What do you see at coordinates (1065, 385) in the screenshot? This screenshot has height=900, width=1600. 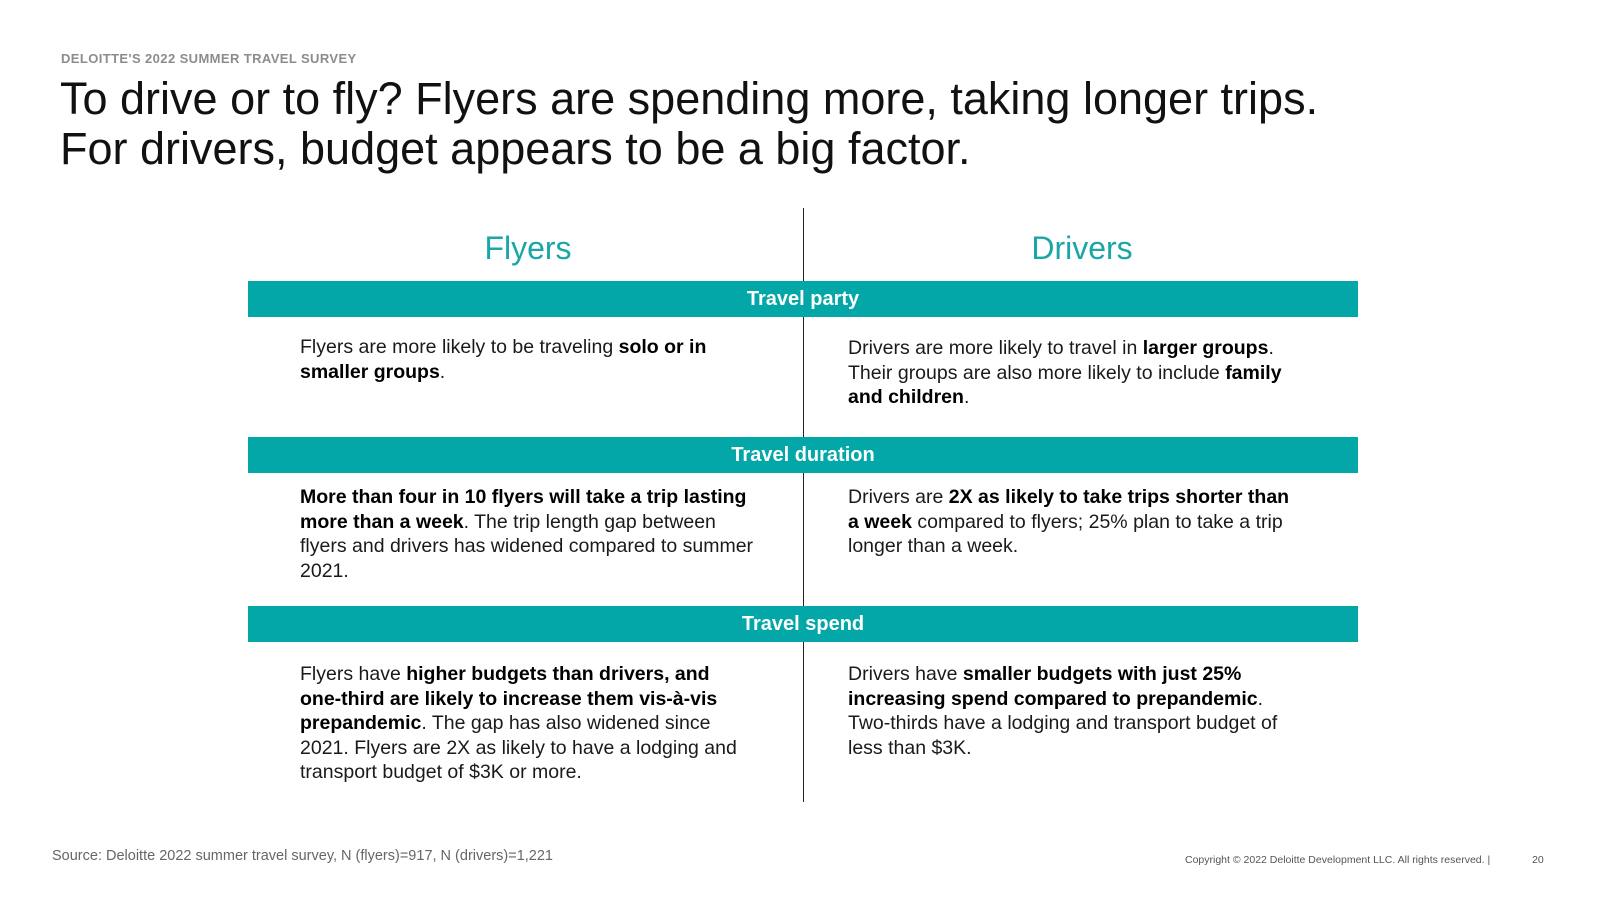 I see `emphasis-text: family and children` at bounding box center [1065, 385].